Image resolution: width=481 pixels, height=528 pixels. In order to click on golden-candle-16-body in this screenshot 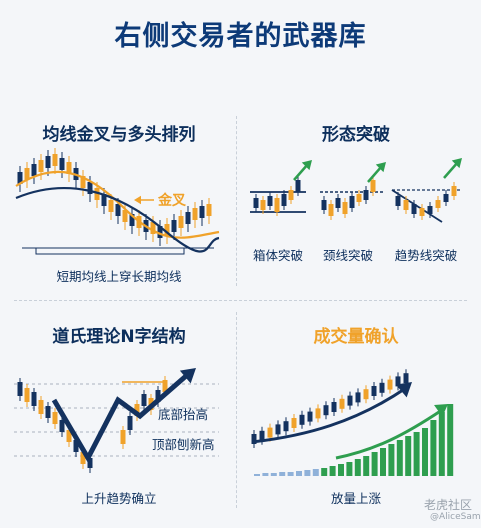, I will do `click(132, 220)`.